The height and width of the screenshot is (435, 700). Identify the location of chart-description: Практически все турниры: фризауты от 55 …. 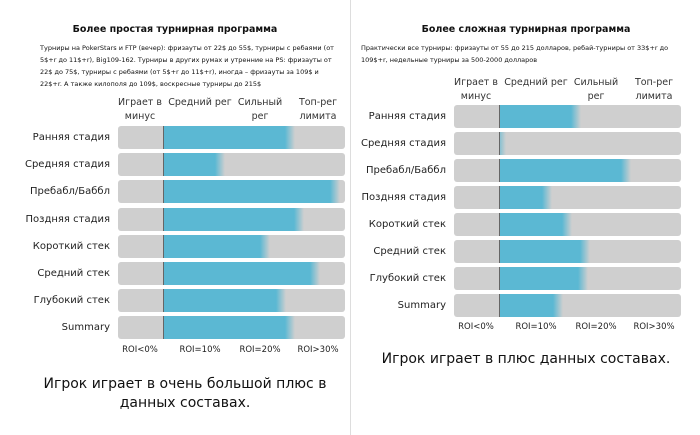
(515, 54).